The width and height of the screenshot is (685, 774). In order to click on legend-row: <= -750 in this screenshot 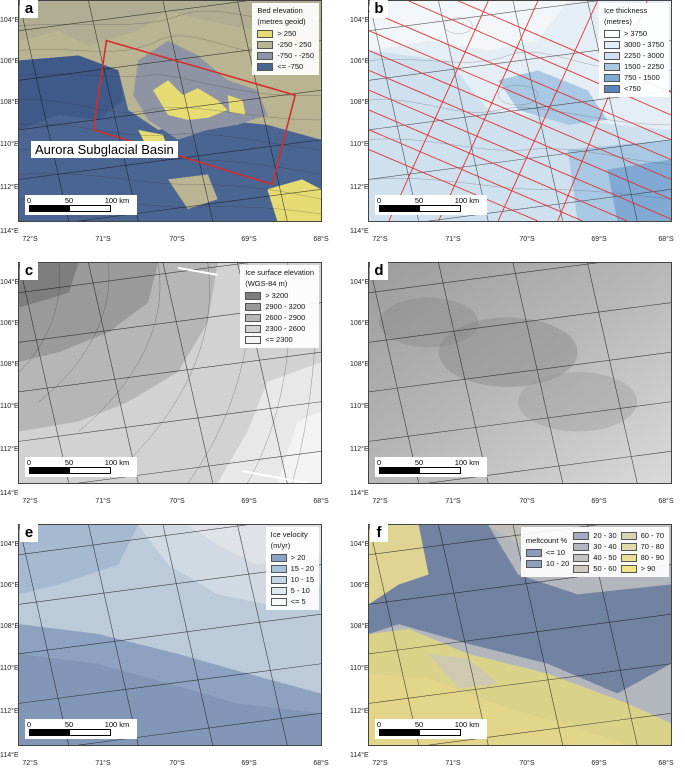, I will do `click(285, 66)`.